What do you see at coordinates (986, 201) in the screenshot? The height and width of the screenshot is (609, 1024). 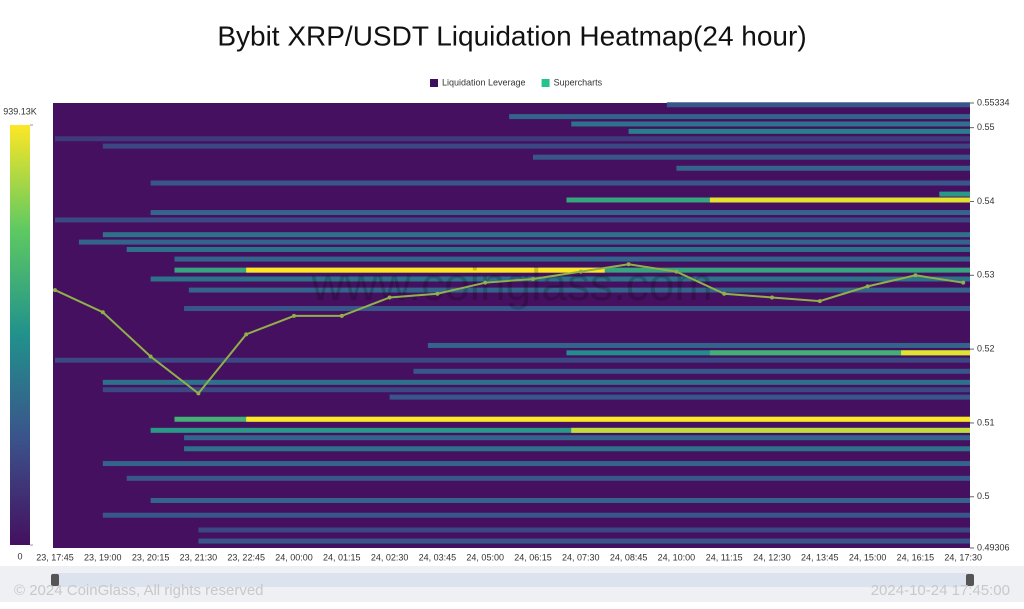 I see `y-tick-label: 0.54` at bounding box center [986, 201].